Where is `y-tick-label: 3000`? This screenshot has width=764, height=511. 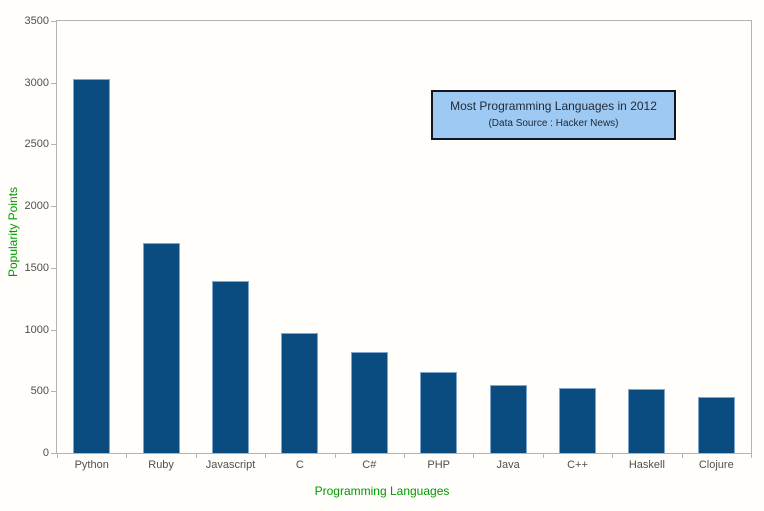
y-tick-label: 3000 is located at coordinates (36, 82).